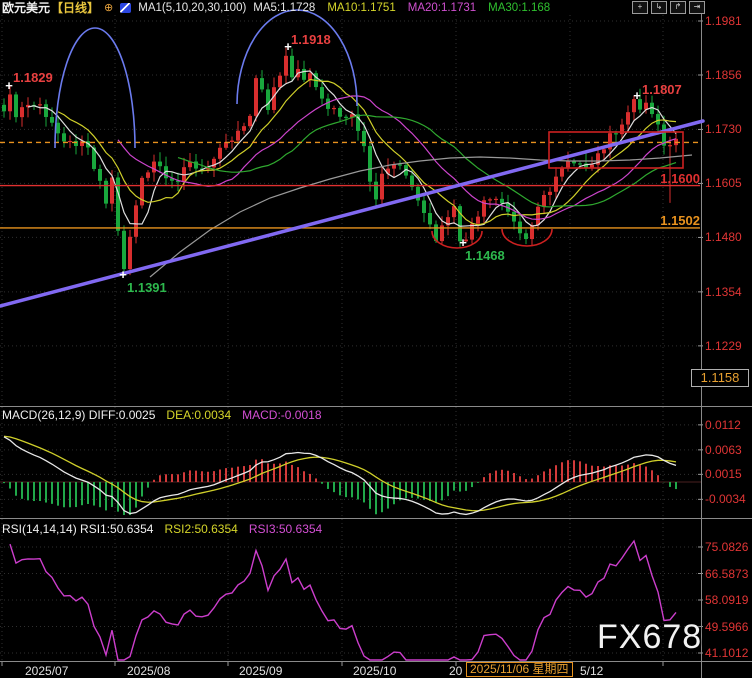  Describe the element at coordinates (723, 183) in the screenshot. I see `price-axis-label: 1.1605` at that location.